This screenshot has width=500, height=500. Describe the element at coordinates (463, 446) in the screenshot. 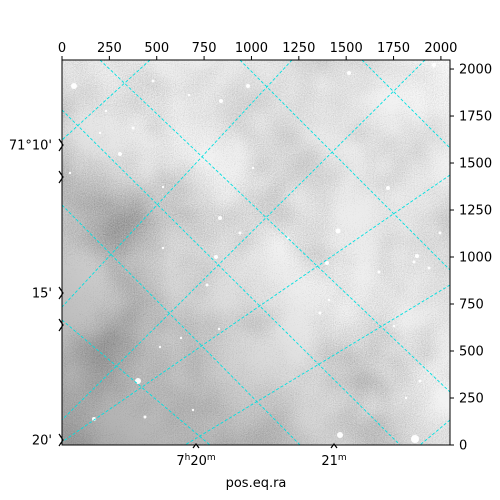

I see `right-tick-label: 0` at that location.